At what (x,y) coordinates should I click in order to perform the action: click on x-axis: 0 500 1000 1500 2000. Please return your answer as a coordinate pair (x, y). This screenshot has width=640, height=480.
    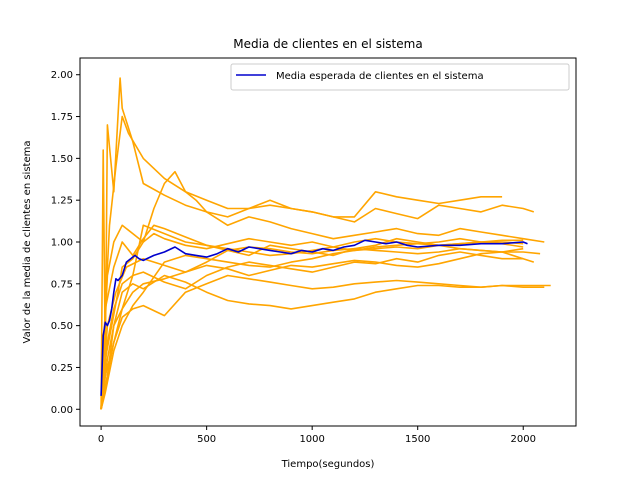
    Looking at the image, I should click on (317, 435).